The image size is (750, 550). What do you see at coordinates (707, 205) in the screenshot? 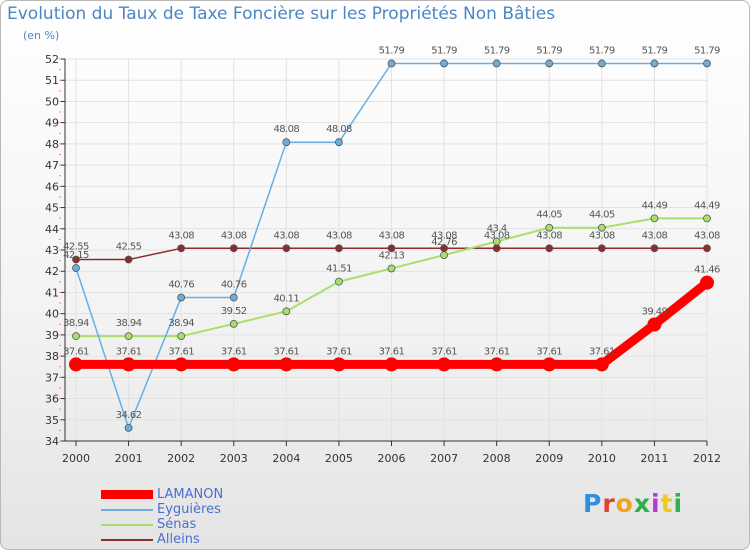
I see `data-label: 44.49` at bounding box center [707, 205].